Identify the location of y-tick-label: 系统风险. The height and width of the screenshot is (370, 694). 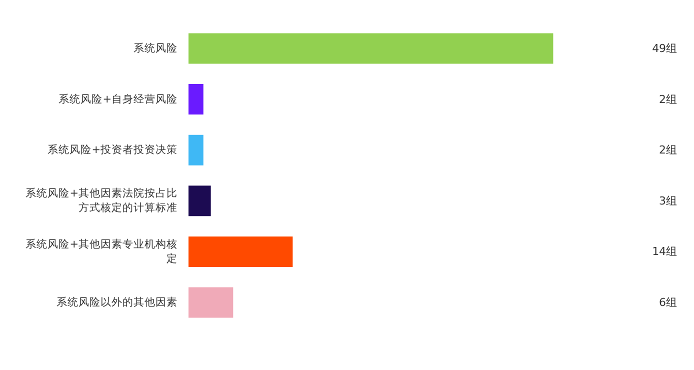
(156, 47).